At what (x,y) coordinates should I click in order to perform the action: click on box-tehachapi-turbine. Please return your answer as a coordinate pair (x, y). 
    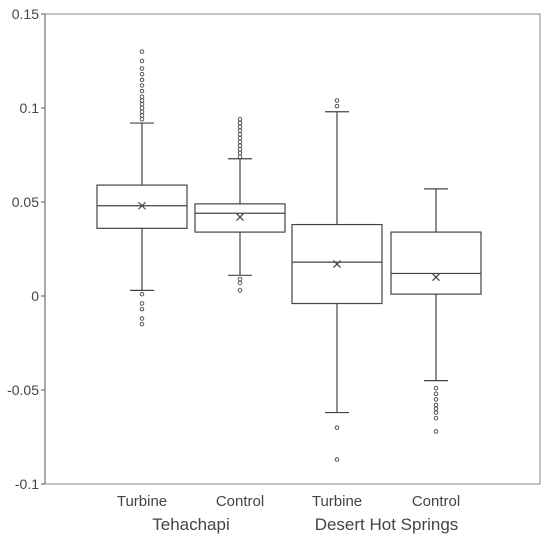
    Looking at the image, I should click on (142, 188).